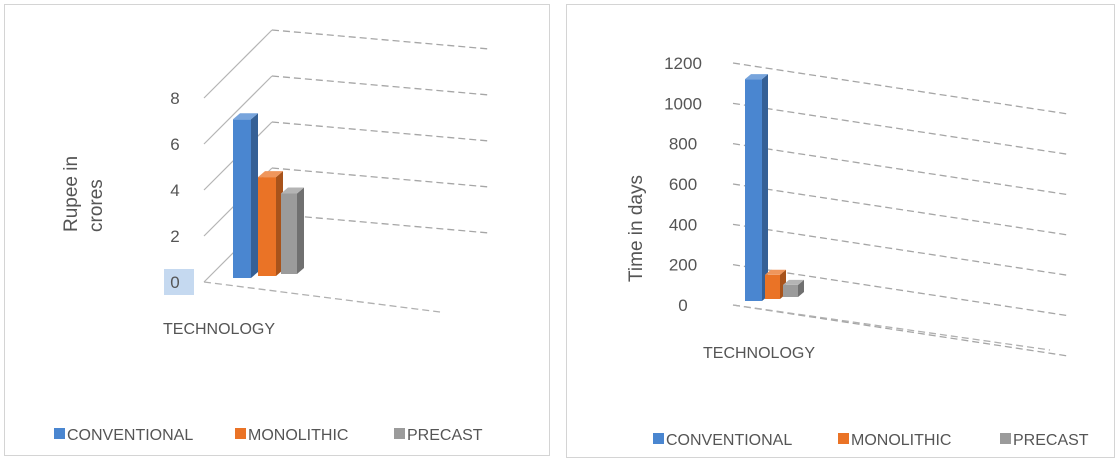  Describe the element at coordinates (774, 188) in the screenshot. I see `time-chart-bars` at that location.